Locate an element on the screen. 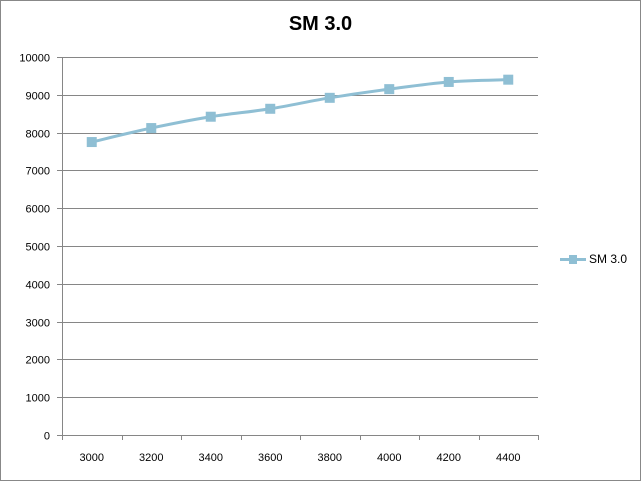 This screenshot has height=481, width=641. y-tick-label: 10000 is located at coordinates (34, 59).